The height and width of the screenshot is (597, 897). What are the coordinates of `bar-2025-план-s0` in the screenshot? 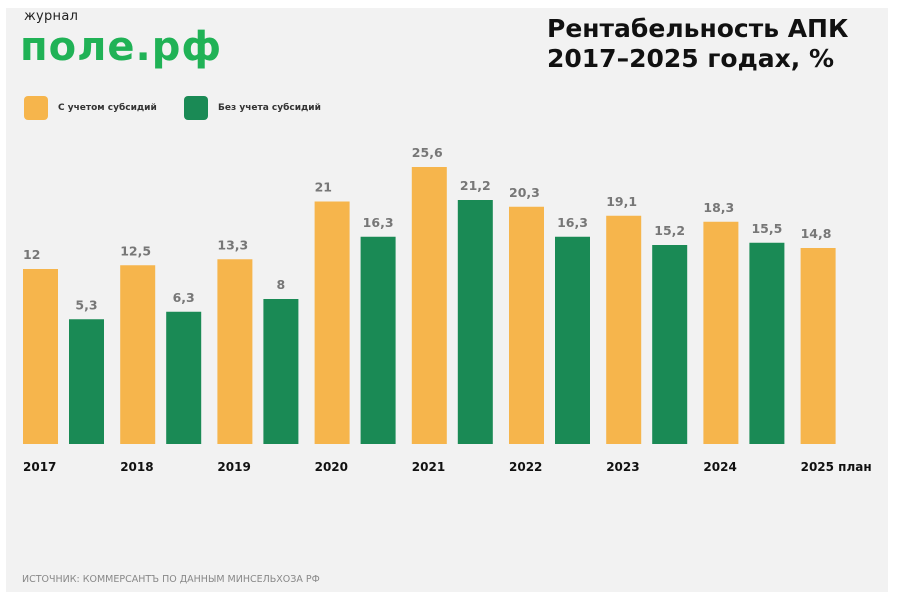 It's located at (818, 346).